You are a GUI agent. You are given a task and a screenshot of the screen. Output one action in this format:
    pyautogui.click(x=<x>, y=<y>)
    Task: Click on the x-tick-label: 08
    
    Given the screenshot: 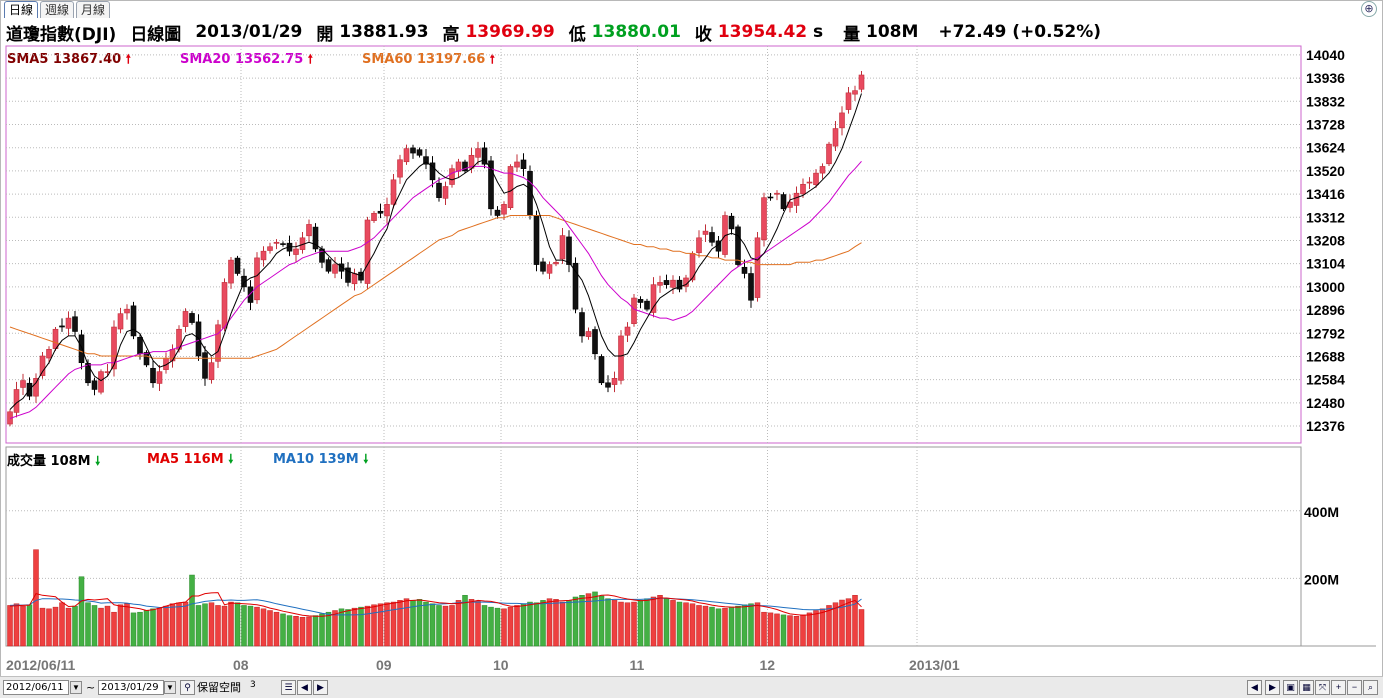 What is the action you would take?
    pyautogui.click(x=241, y=665)
    